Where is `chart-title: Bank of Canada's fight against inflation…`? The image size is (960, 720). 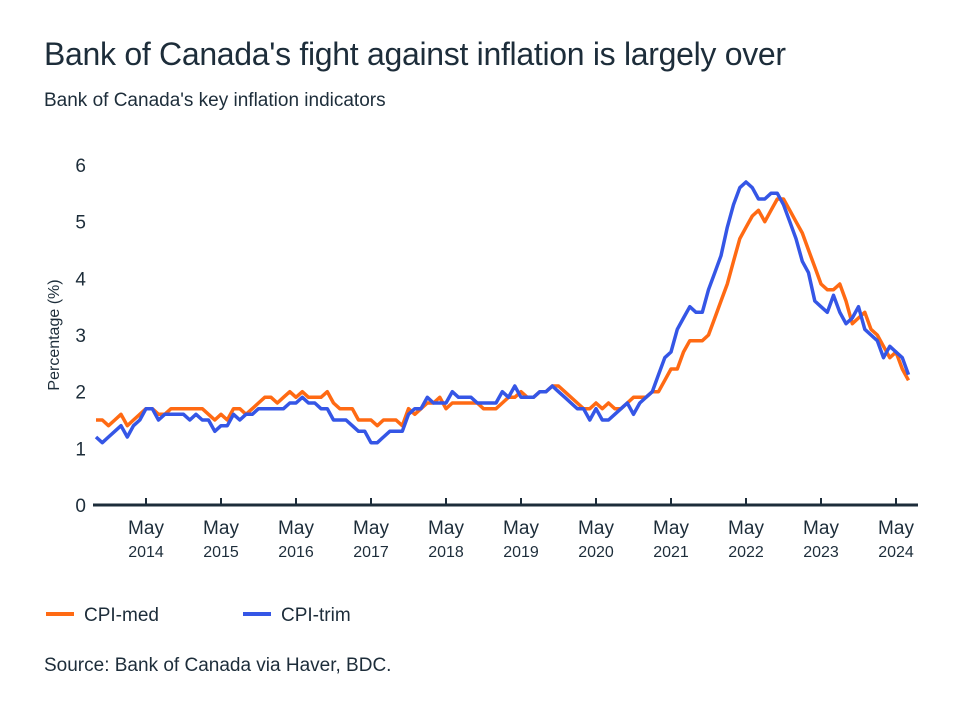
chart-title: Bank of Canada's fight against inflation… is located at coordinates (415, 54).